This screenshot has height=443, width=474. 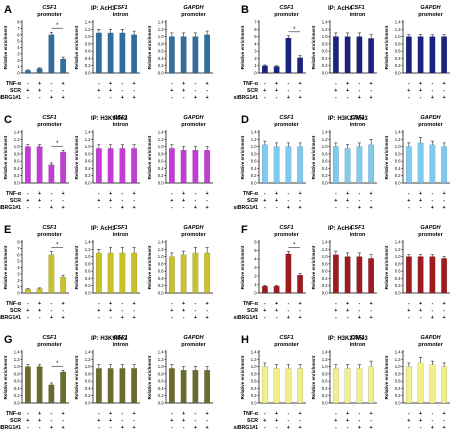 I want to click on chart-title-region: intron, so click(x=358, y=235).